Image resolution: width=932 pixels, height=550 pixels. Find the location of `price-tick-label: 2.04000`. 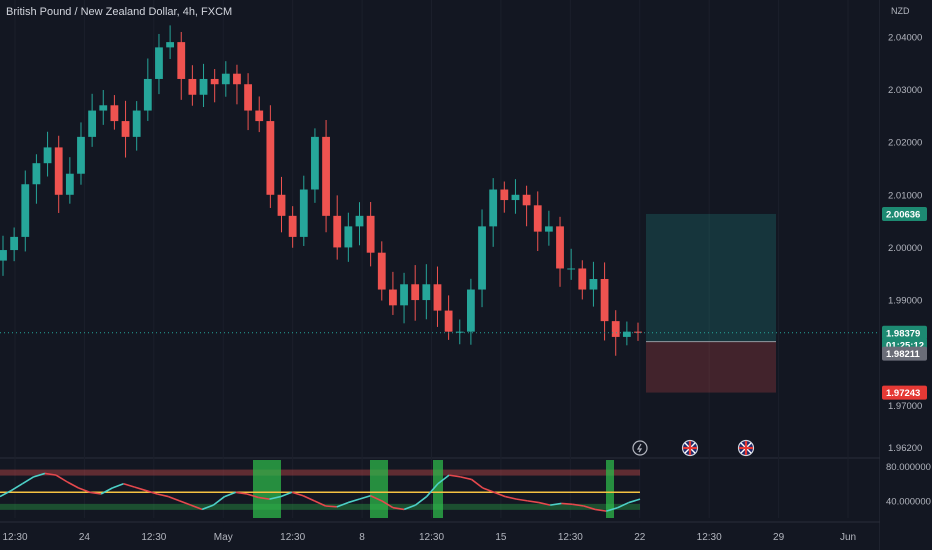

price-tick-label: 2.04000 is located at coordinates (905, 37).